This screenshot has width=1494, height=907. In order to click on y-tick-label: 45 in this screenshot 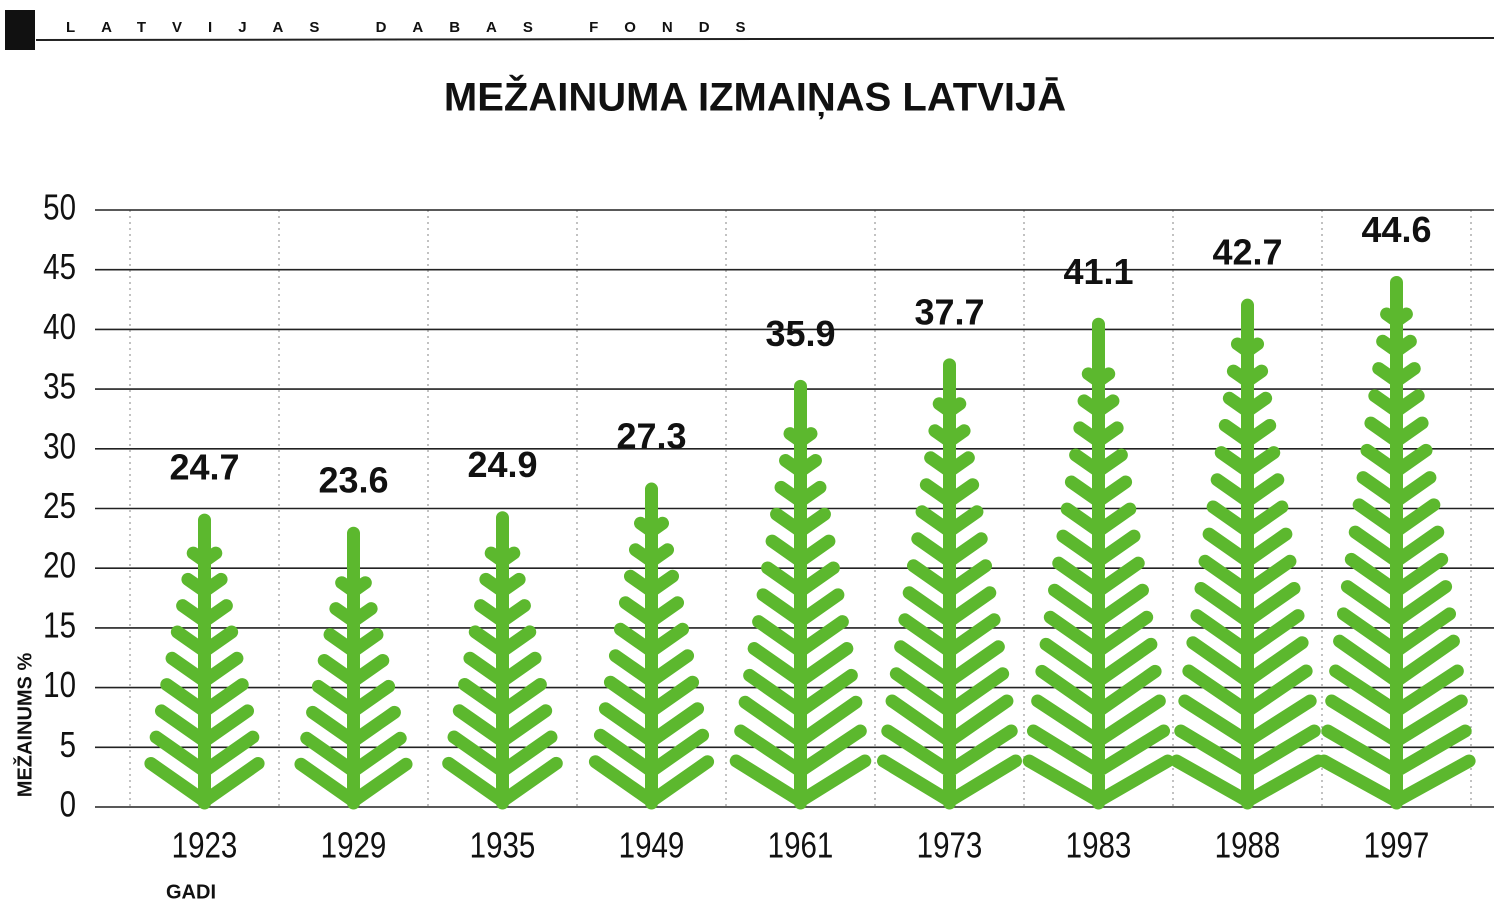, I will do `click(59, 266)`.